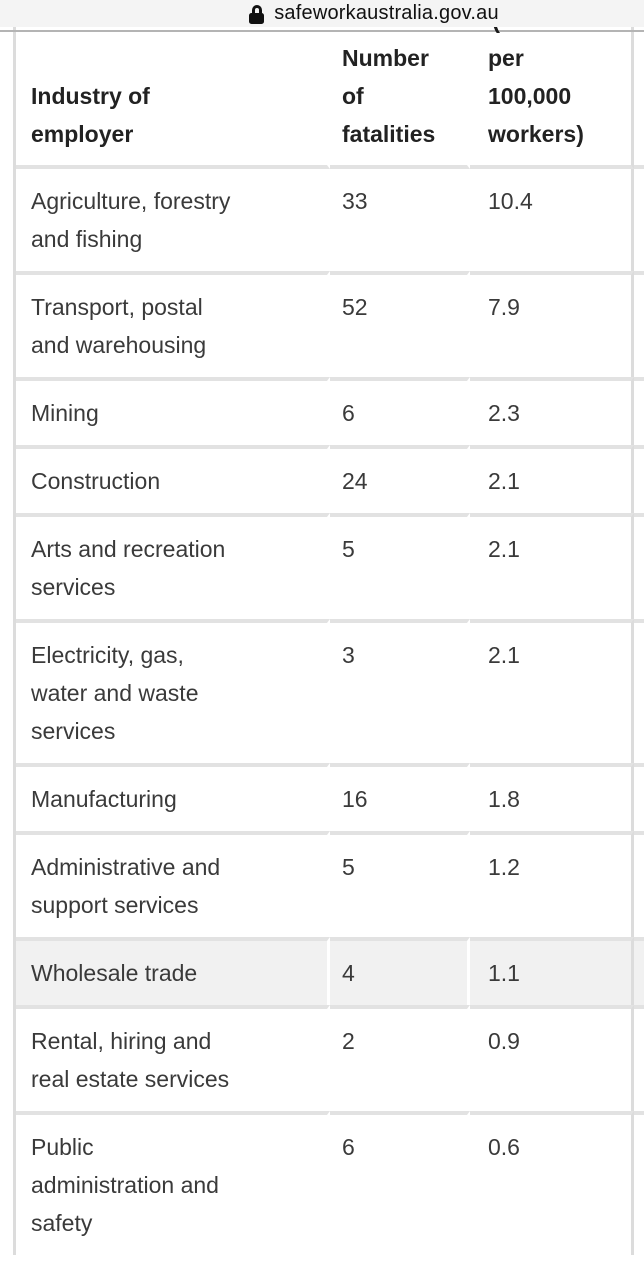  What do you see at coordinates (90, 96) in the screenshot?
I see `header-industry-line1: Industry of` at bounding box center [90, 96].